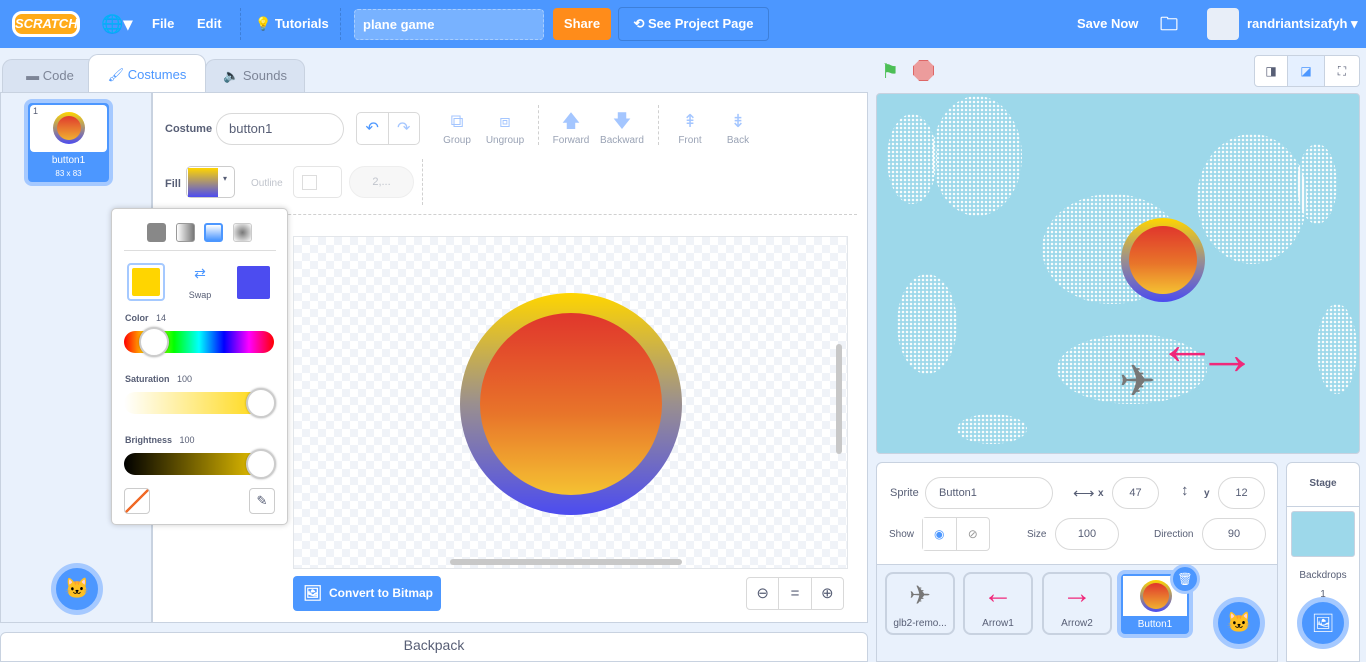  I want to click on stage-pane-title: Stage, so click(1323, 483).